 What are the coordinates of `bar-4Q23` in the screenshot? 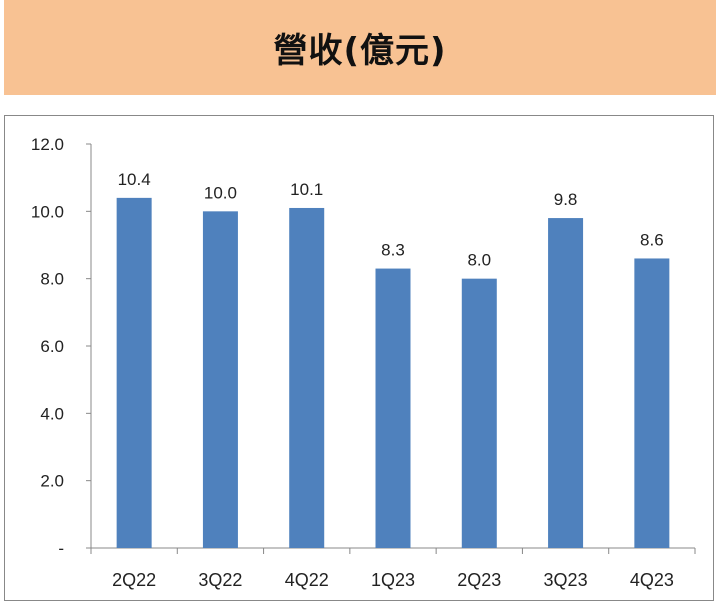 It's located at (652, 403).